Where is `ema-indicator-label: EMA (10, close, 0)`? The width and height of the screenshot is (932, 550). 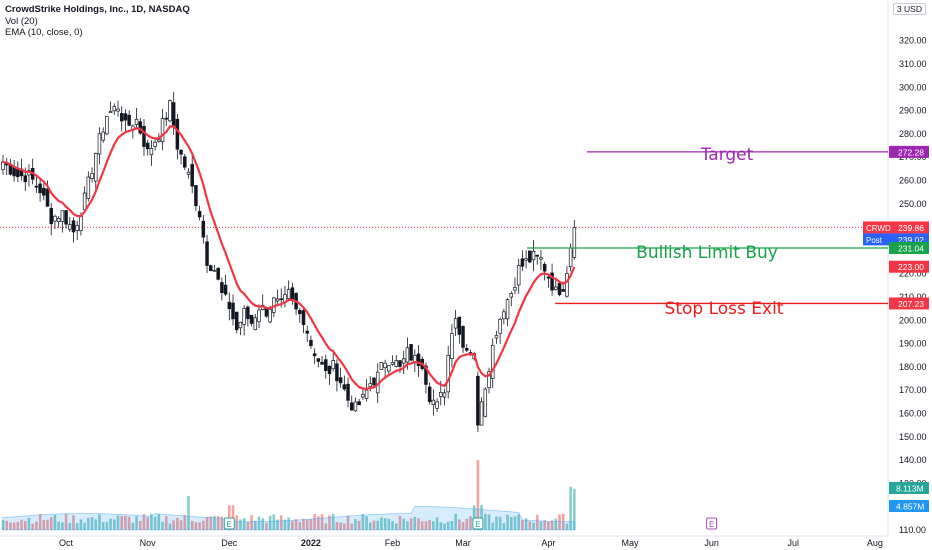
ema-indicator-label: EMA (10, close, 0) is located at coordinates (44, 32).